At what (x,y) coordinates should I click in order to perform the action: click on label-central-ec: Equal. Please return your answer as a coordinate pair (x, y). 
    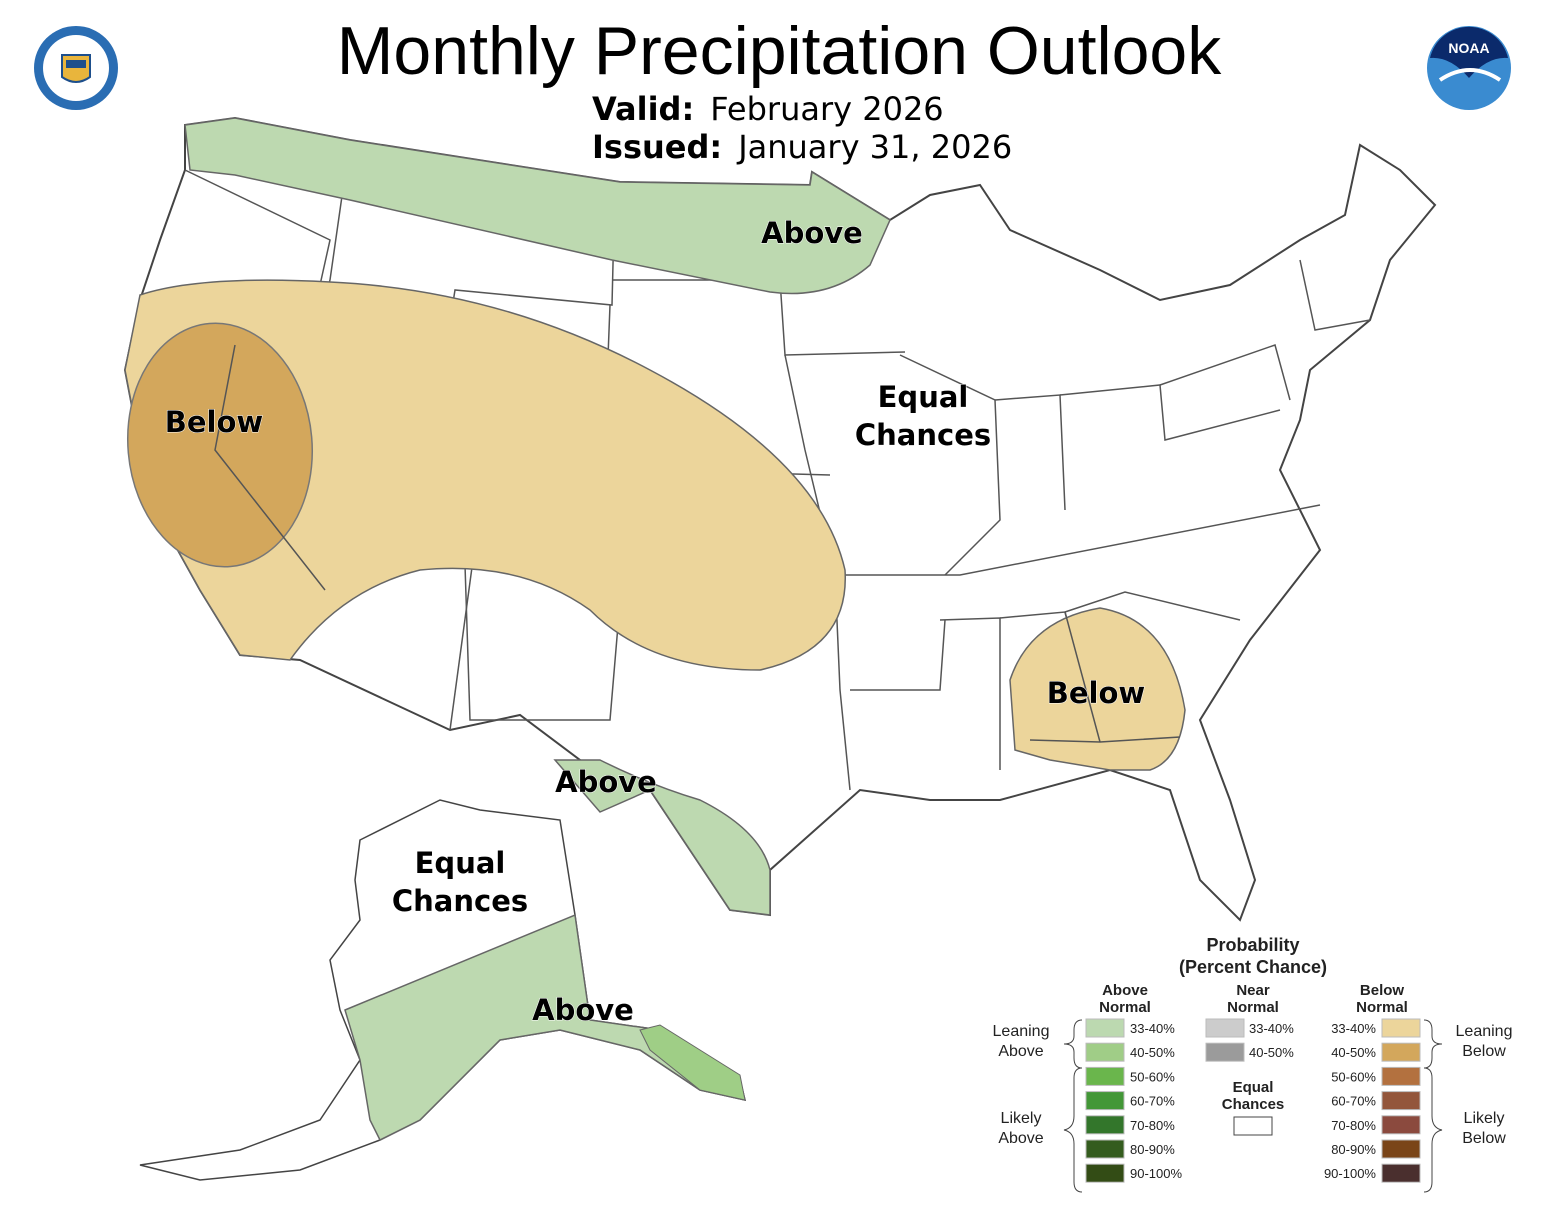
    Looking at the image, I should click on (923, 397).